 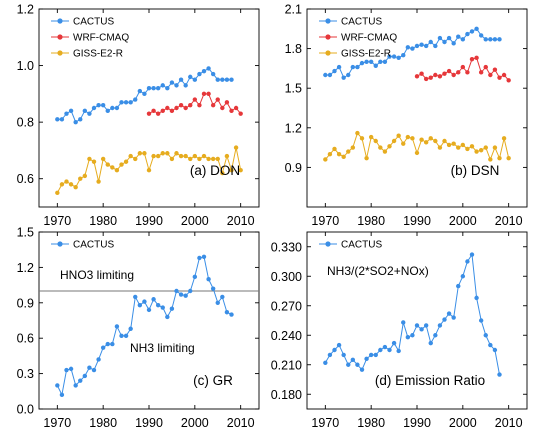 I want to click on annotation: HNO3 limiting, so click(x=97, y=275).